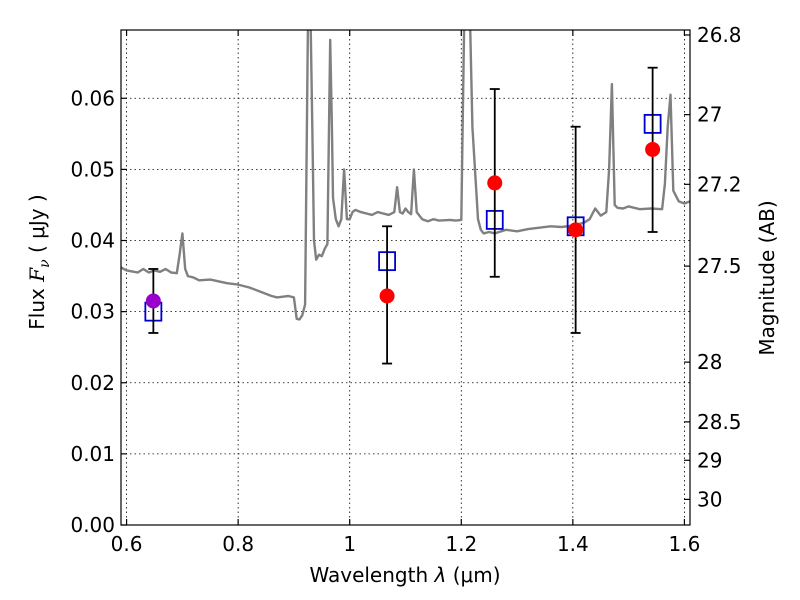 Image resolution: width=800 pixels, height=600 pixels. Describe the element at coordinates (709, 499) in the screenshot. I see `y2-tick-label: 30` at that location.